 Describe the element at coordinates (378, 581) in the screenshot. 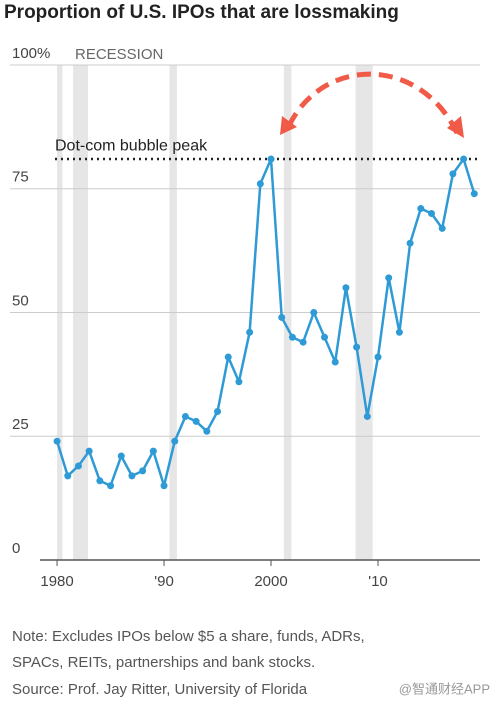

I see `x-tick-label: '10` at that location.